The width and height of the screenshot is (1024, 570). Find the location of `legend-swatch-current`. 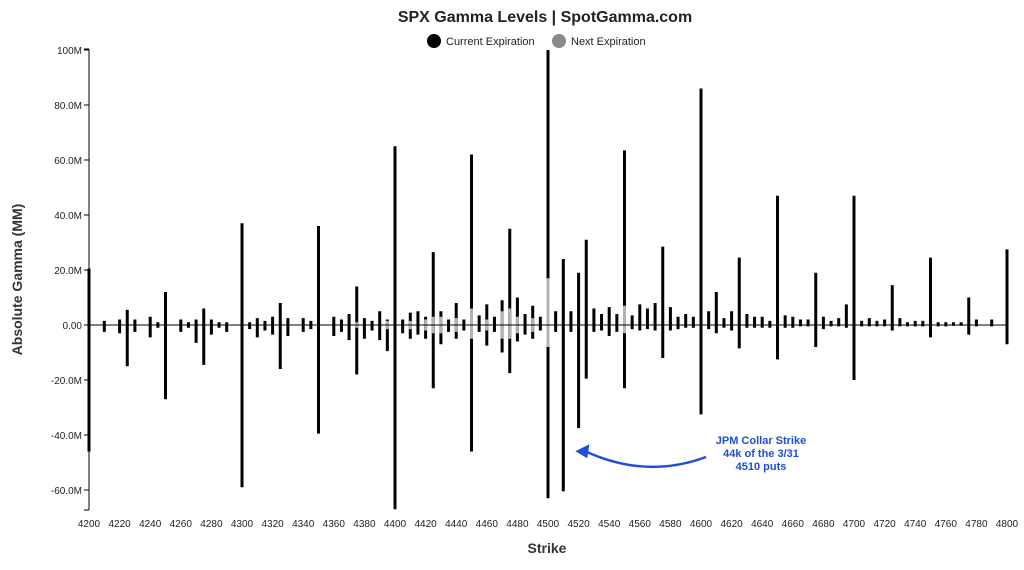

legend-swatch-current is located at coordinates (434, 41).